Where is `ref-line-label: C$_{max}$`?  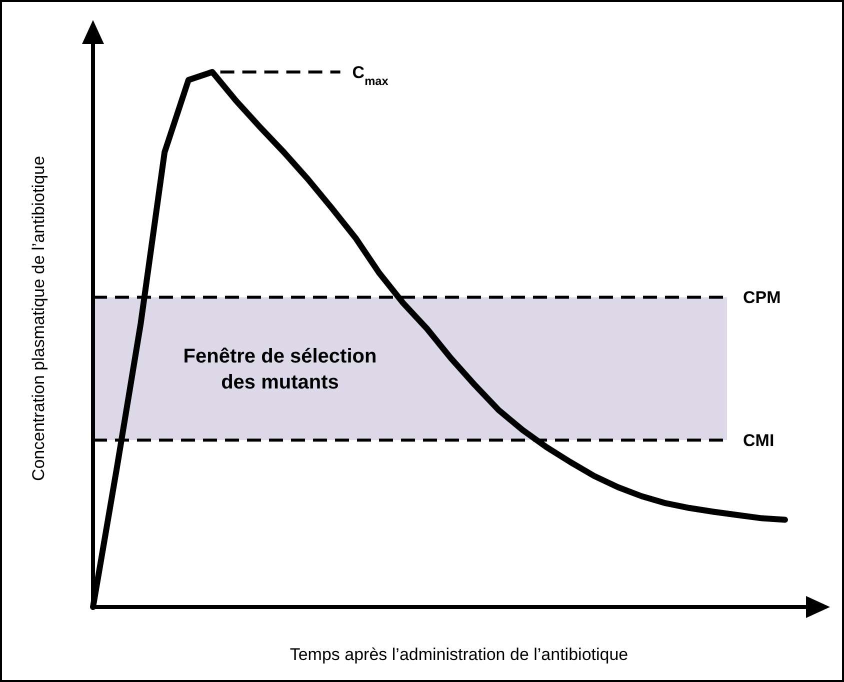 ref-line-label: C$_{max}$ is located at coordinates (370, 75).